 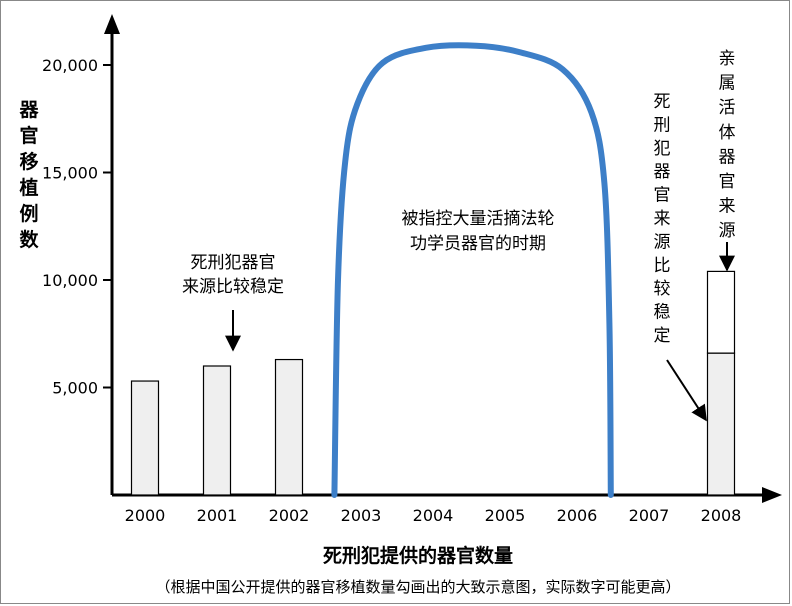 I want to click on annotation-stable-late-arrow, so click(x=686, y=390).